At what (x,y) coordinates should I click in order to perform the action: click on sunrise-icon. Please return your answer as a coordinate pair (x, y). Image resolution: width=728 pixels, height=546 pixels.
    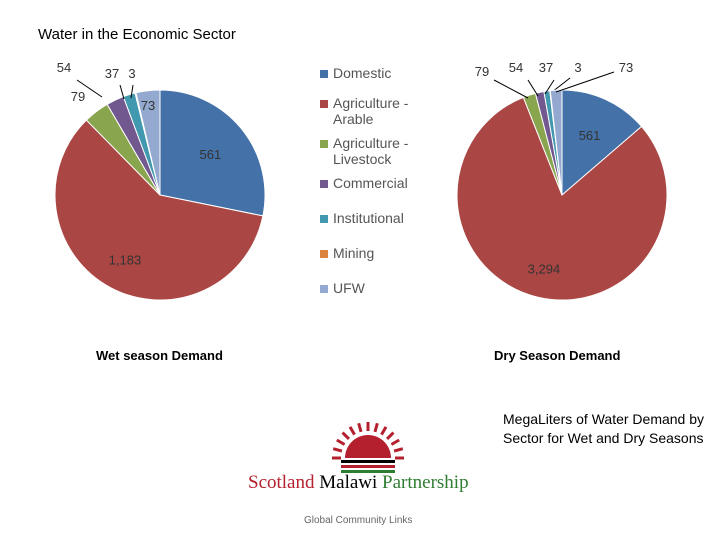
    Looking at the image, I should click on (368, 447).